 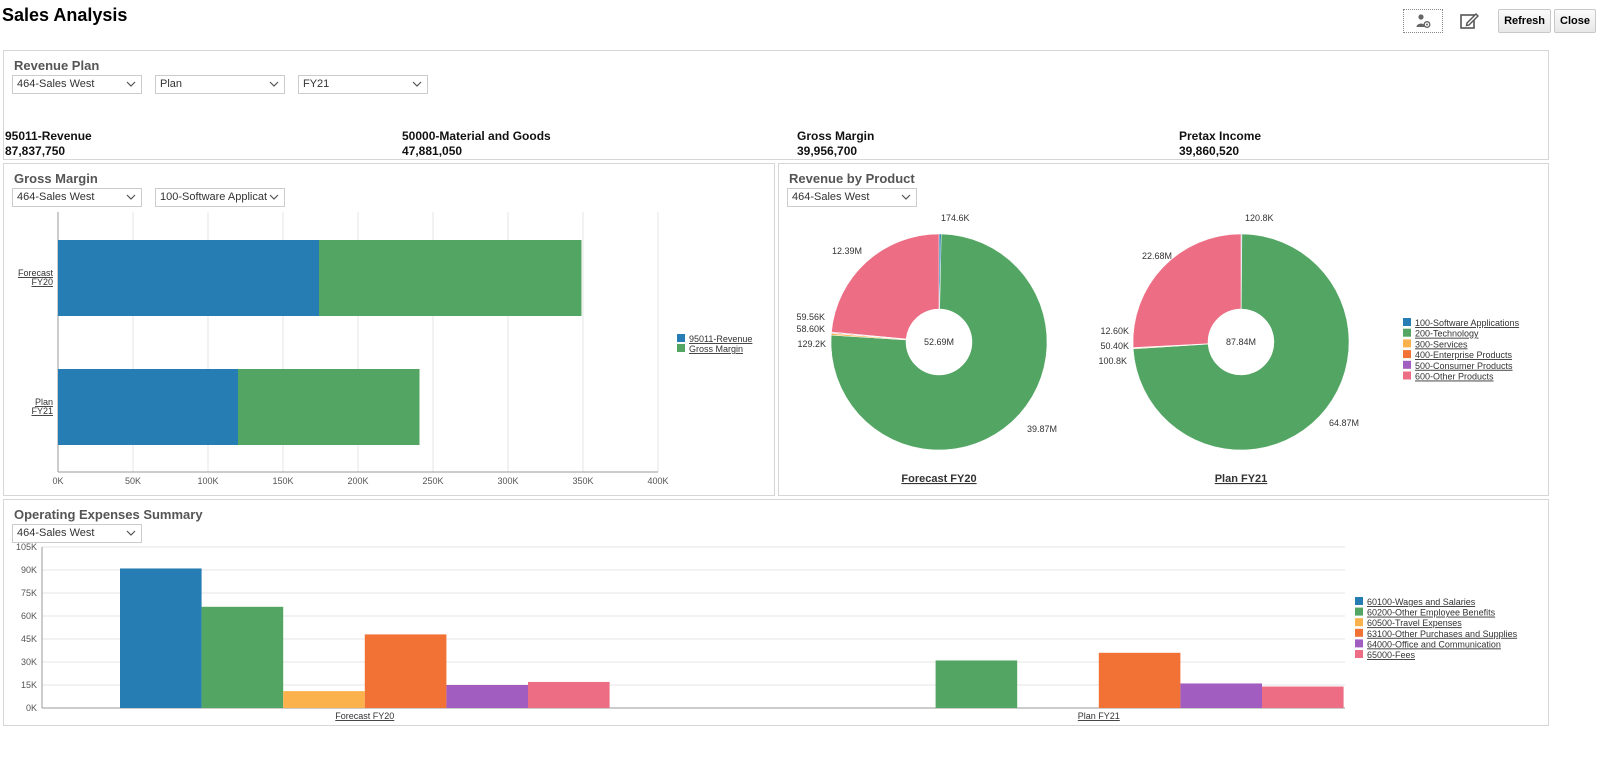 What do you see at coordinates (476, 143) in the screenshot?
I see `kpi-material-goods: 50000-Material and Goods 47,881,050` at bounding box center [476, 143].